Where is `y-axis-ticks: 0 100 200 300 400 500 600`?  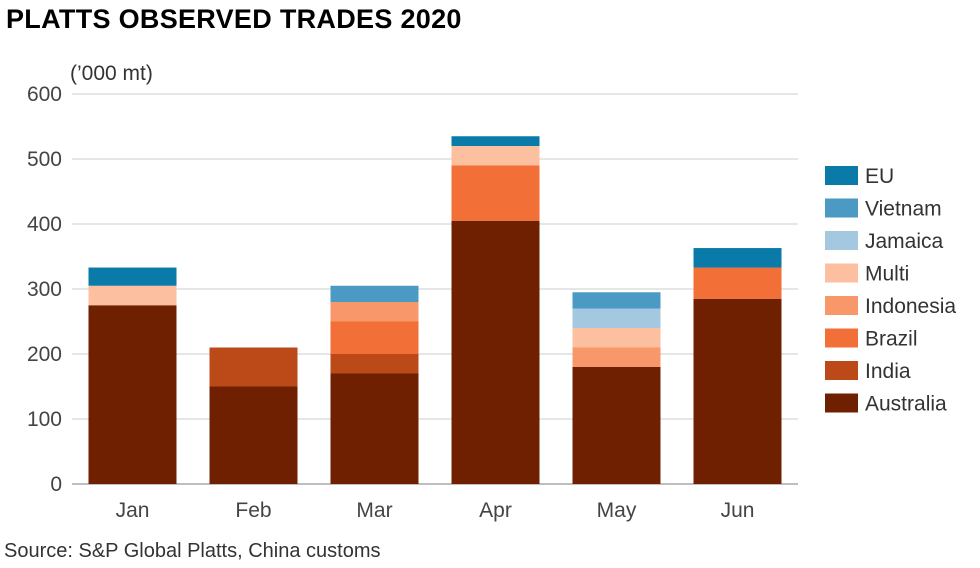 y-axis-ticks: 0 100 200 300 400 500 600 is located at coordinates (44, 289).